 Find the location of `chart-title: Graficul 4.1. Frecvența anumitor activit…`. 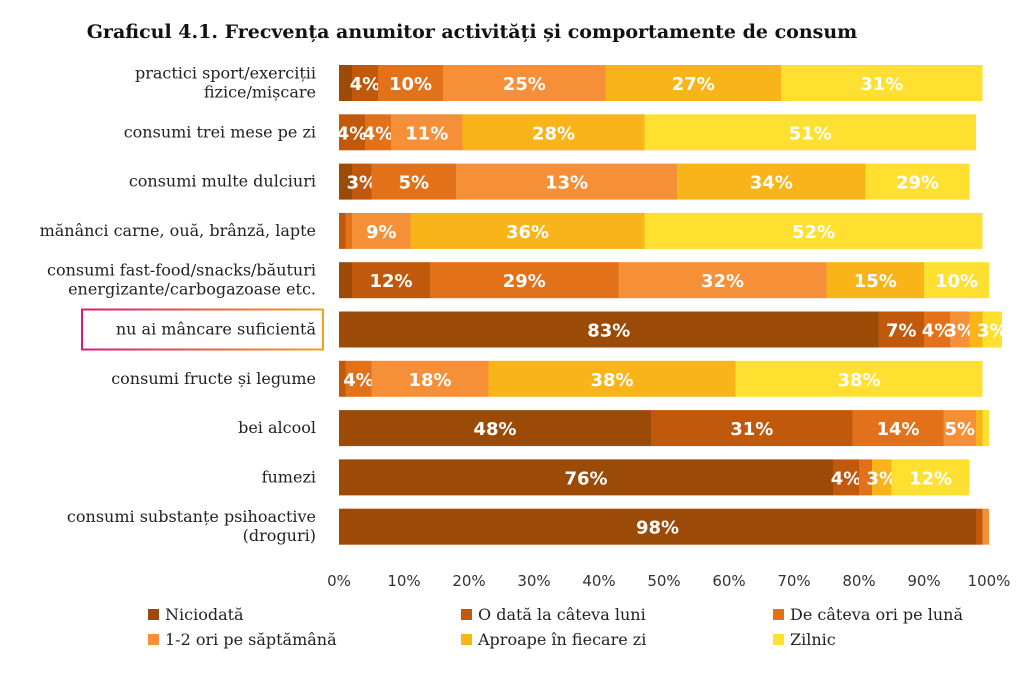

chart-title: Graficul 4.1. Frecvența anumitor activit… is located at coordinates (472, 32).